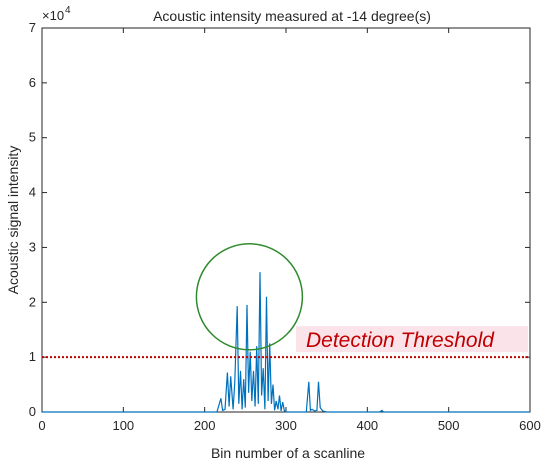  I want to click on x-tick-label: 200, so click(205, 425).